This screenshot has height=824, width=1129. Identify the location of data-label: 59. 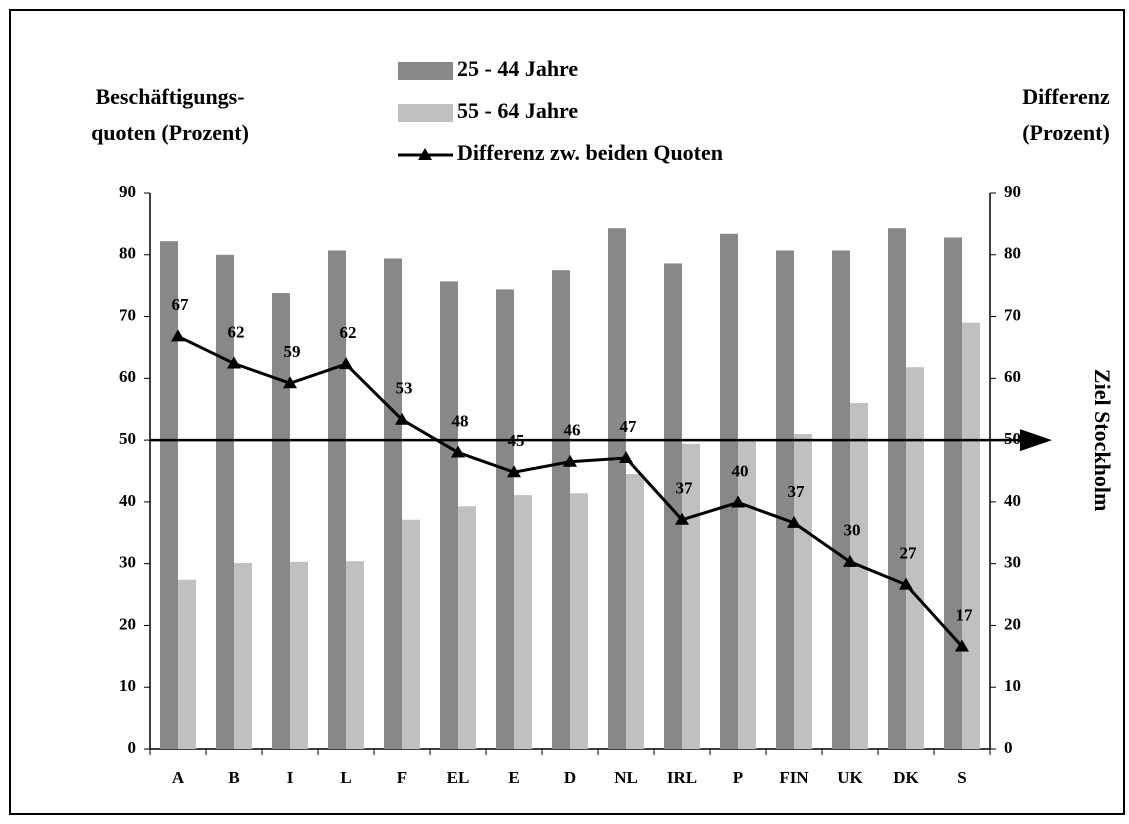
(292, 351).